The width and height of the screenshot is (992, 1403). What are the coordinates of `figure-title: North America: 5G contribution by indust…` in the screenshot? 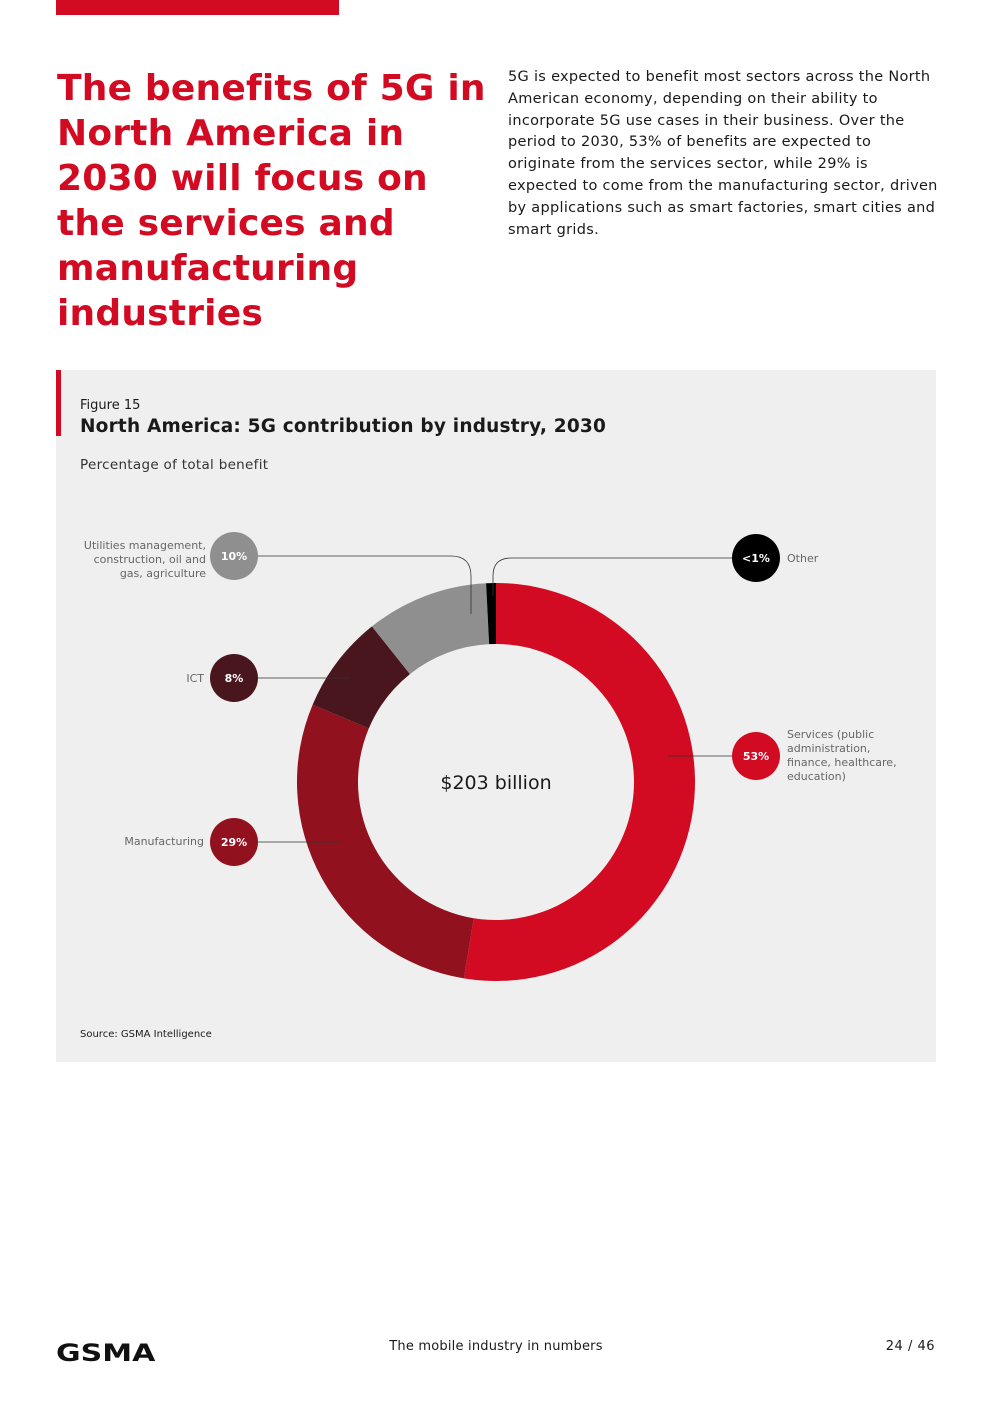 It's located at (343, 426).